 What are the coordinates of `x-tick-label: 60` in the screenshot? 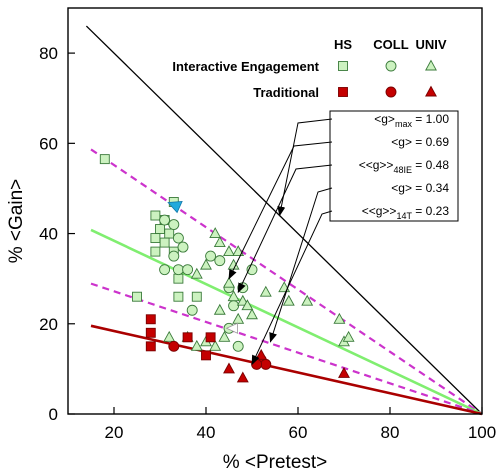 It's located at (298, 432).